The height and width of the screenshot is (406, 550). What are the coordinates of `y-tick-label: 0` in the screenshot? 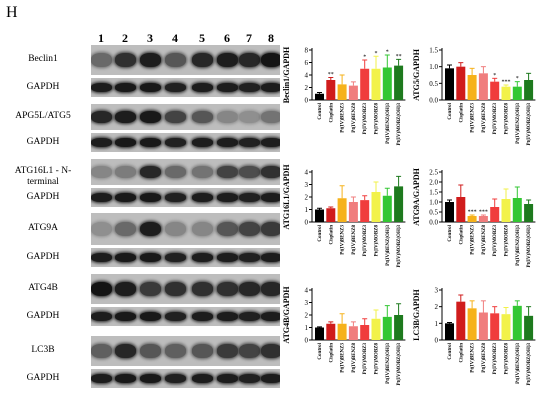 It's located at (307, 101).